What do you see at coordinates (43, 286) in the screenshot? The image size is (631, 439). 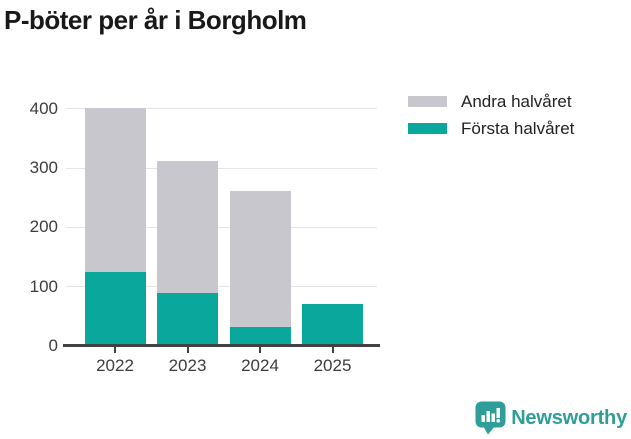 I see `y-tick-label-100: 100` at bounding box center [43, 286].